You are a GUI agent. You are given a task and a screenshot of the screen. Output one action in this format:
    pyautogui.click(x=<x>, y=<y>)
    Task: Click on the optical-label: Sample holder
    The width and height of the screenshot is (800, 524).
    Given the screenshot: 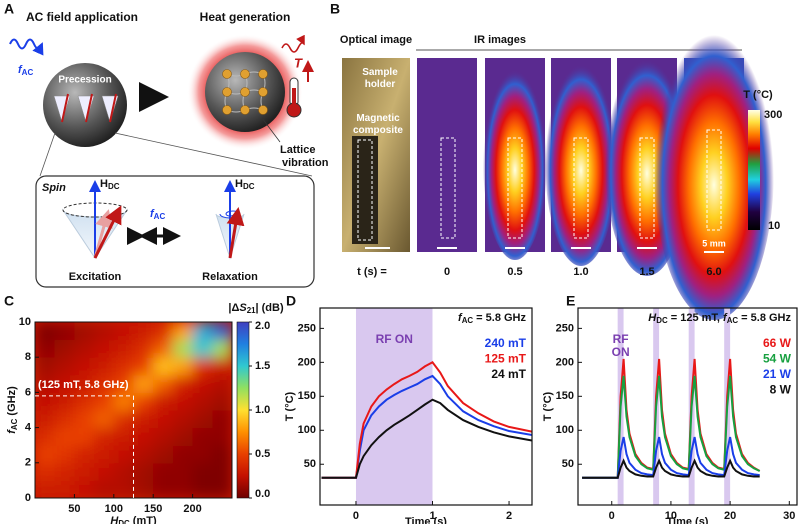 What is the action you would take?
    pyautogui.click(x=380, y=78)
    